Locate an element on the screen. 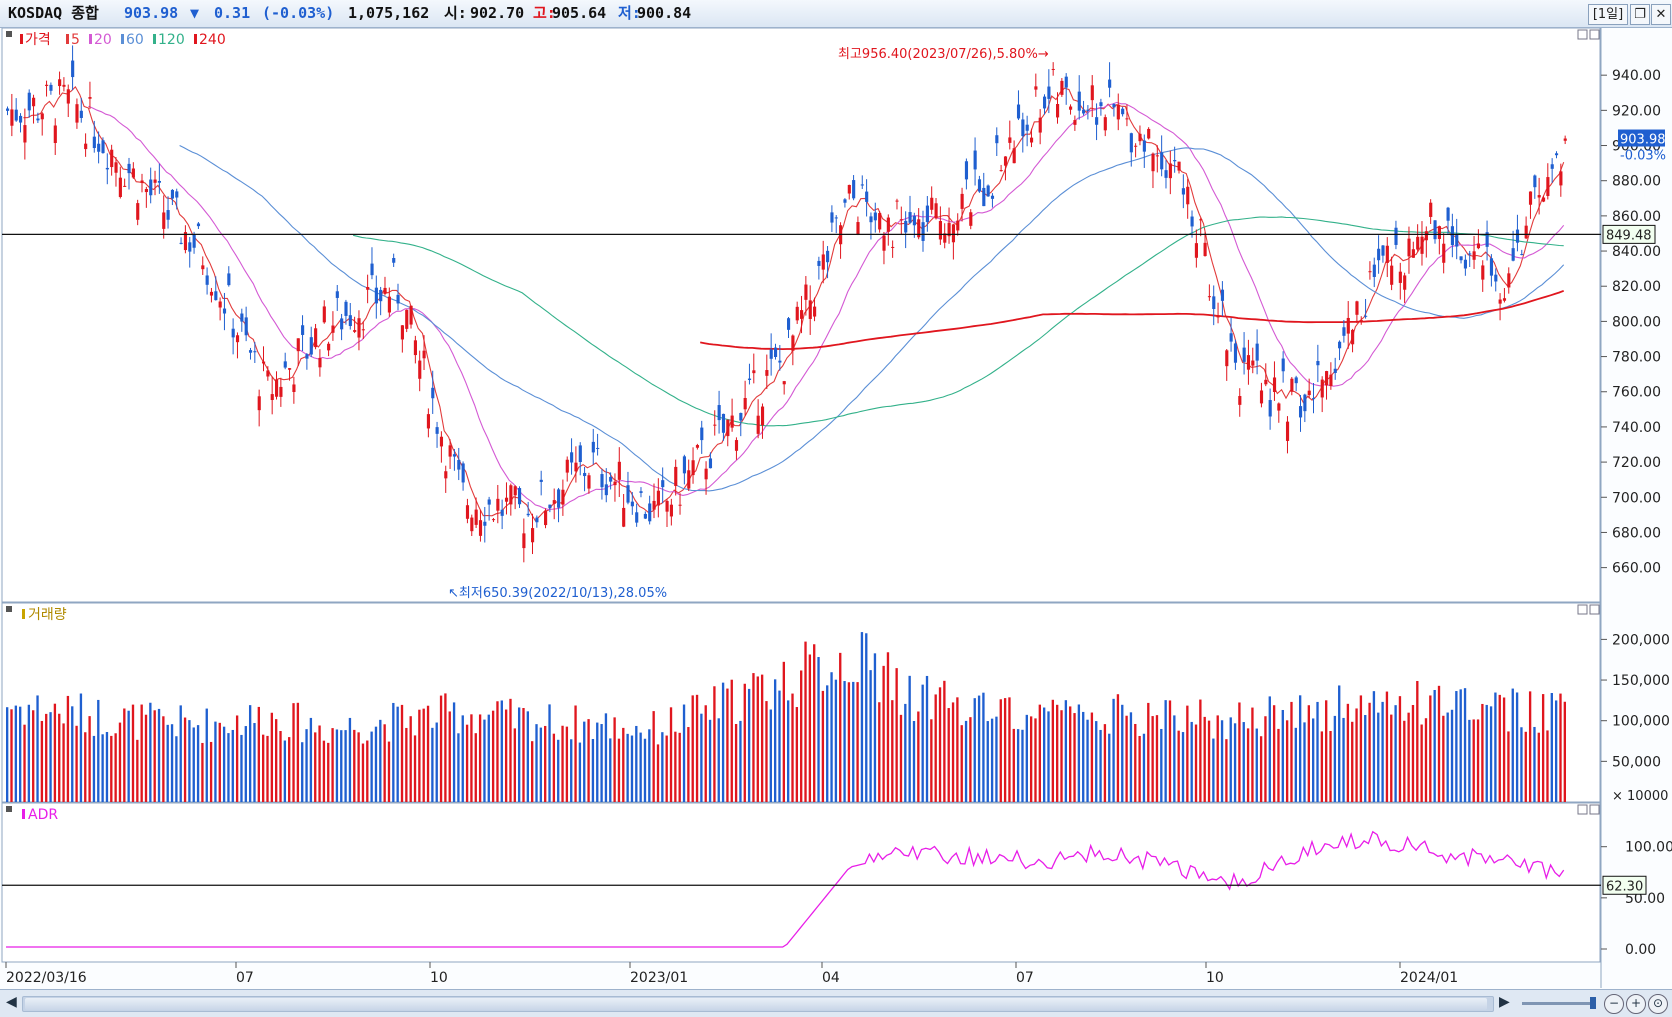 Image resolution: width=1672 pixels, height=1017 pixels. adr-panel-maximize-icon is located at coordinates (1582, 809).